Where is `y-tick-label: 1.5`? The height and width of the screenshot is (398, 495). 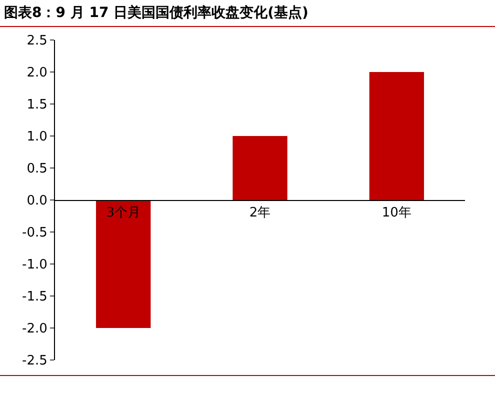 y-tick-label: 1.5 is located at coordinates (37, 105).